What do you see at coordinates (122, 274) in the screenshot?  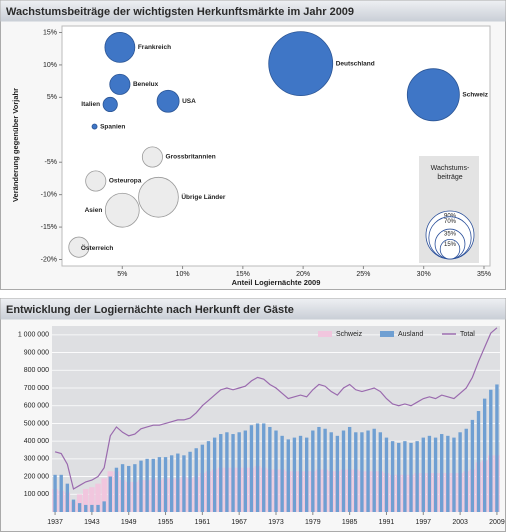 I see `x-tick-label: 5%` at bounding box center [122, 274].